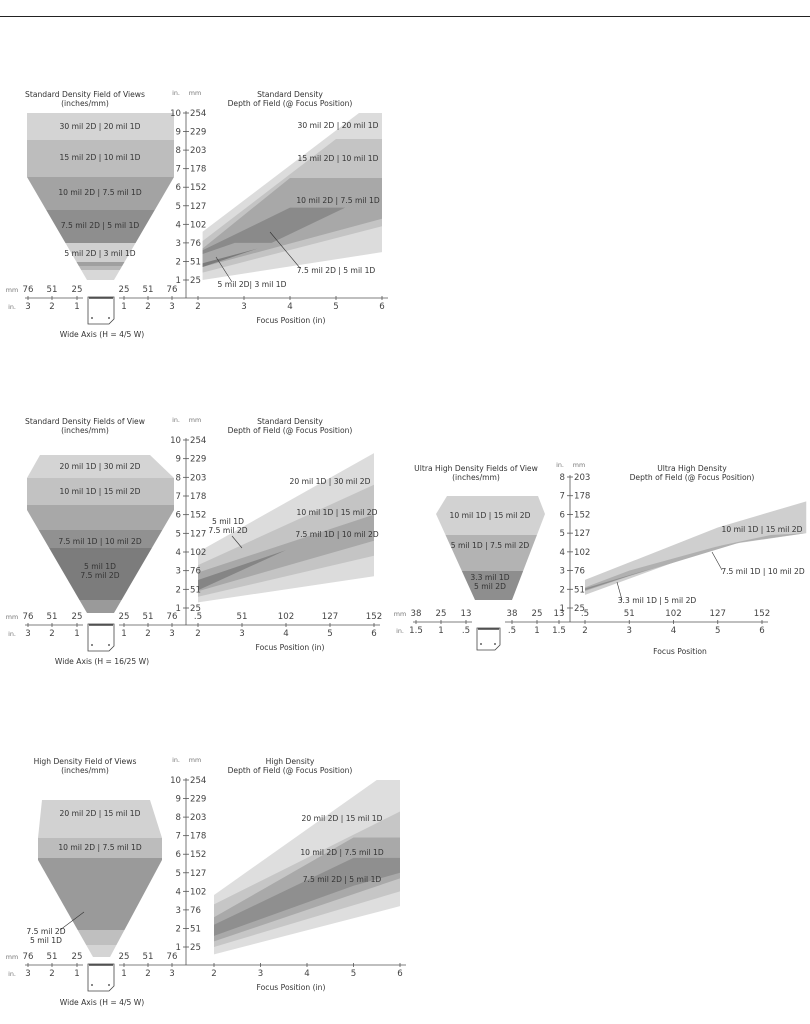 The height and width of the screenshot is (1024, 810). Describe the element at coordinates (28, 957) in the screenshot. I see `wide-axis-mm-label: 76` at that location.